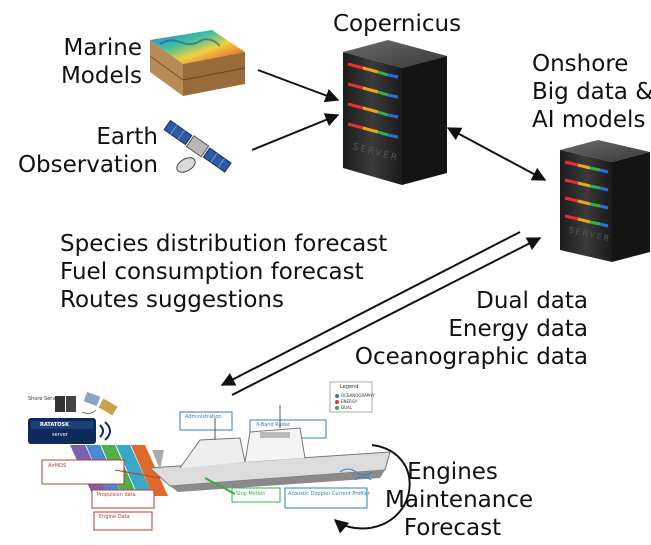  Describe the element at coordinates (203, 417) in the screenshot. I see `administration-box: Administration` at that location.